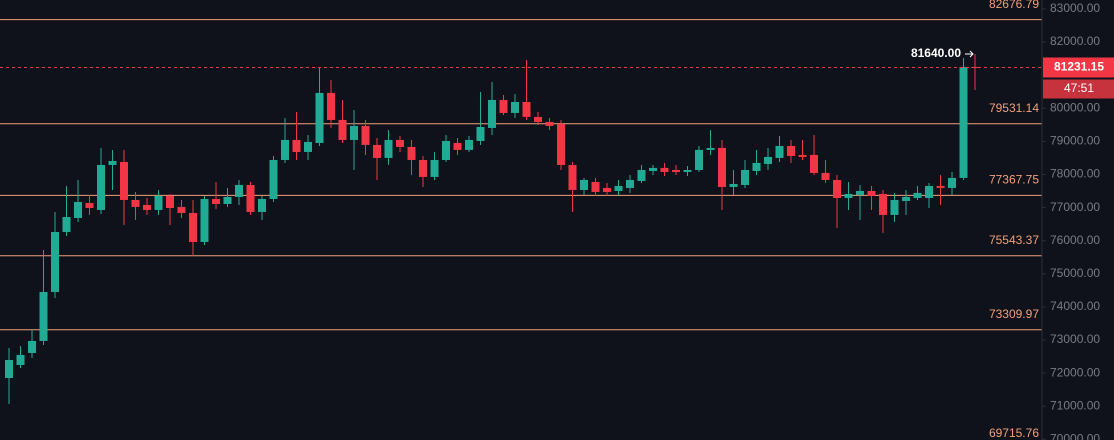 The height and width of the screenshot is (440, 1114). Describe the element at coordinates (1075, 273) in the screenshot. I see `y-tick-label: 75000.00` at that location.